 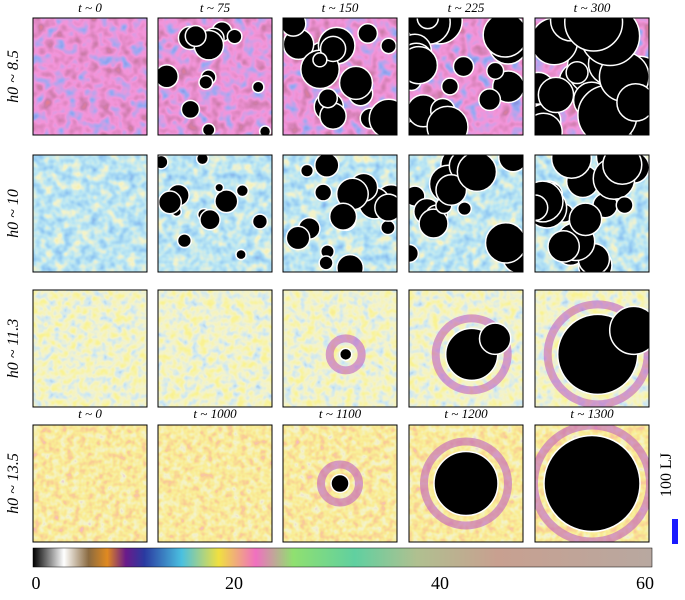 I want to click on colorbar-tick: 40, so click(x=440, y=583).